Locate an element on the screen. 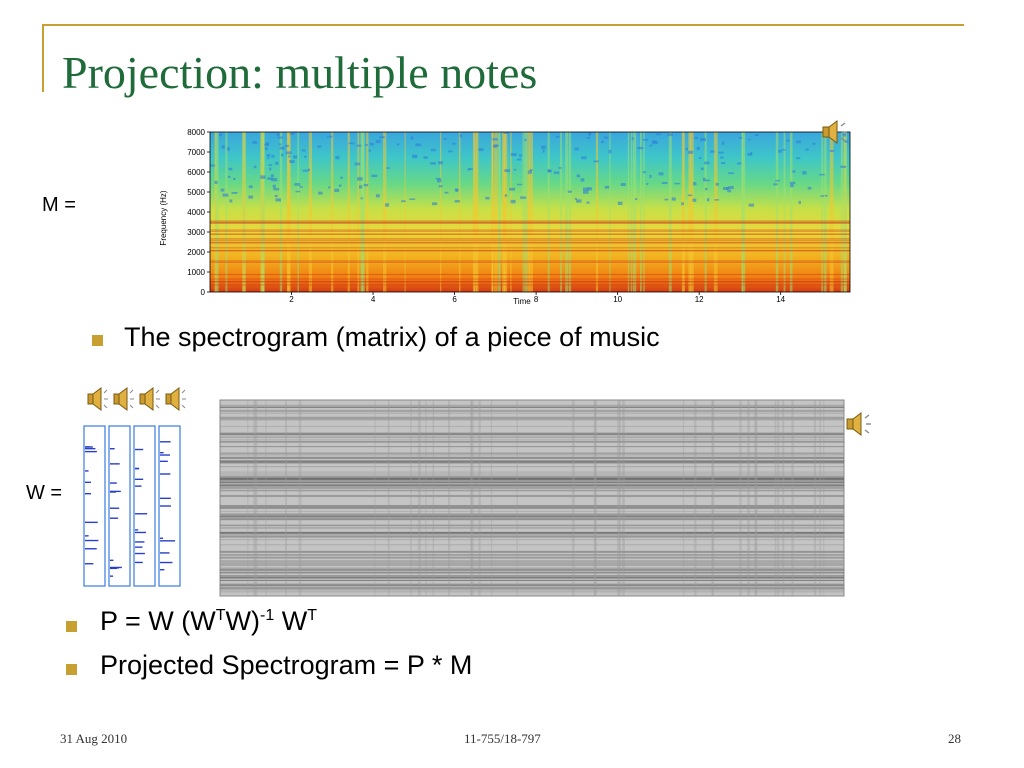 The image size is (1024, 768). spectrogram-y-tick: 6000 is located at coordinates (196, 172).